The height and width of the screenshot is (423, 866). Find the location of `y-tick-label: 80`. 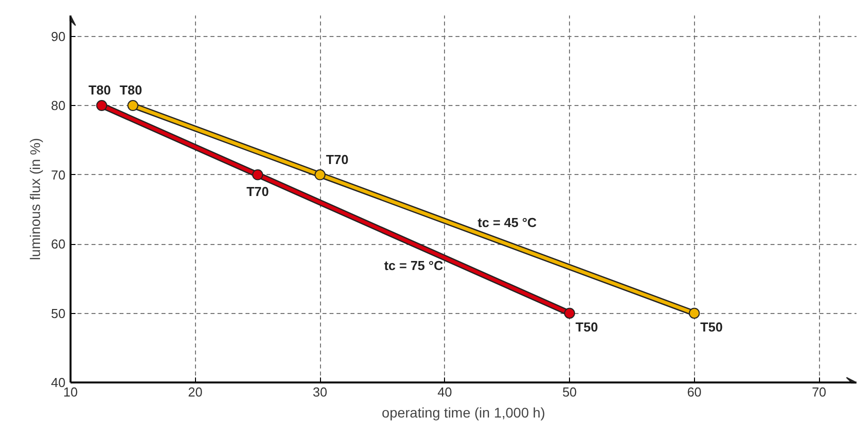

y-tick-label: 80 is located at coordinates (58, 106).